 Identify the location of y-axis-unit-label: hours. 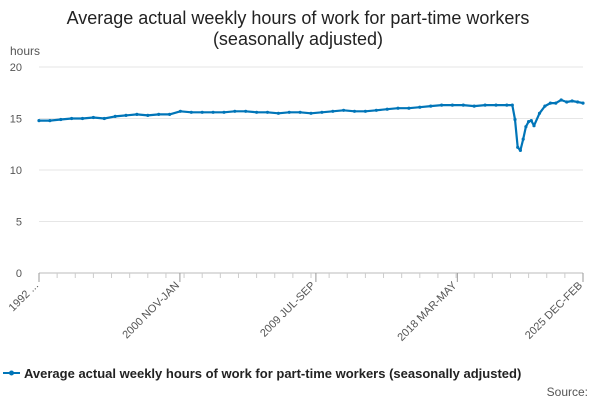
(25, 51).